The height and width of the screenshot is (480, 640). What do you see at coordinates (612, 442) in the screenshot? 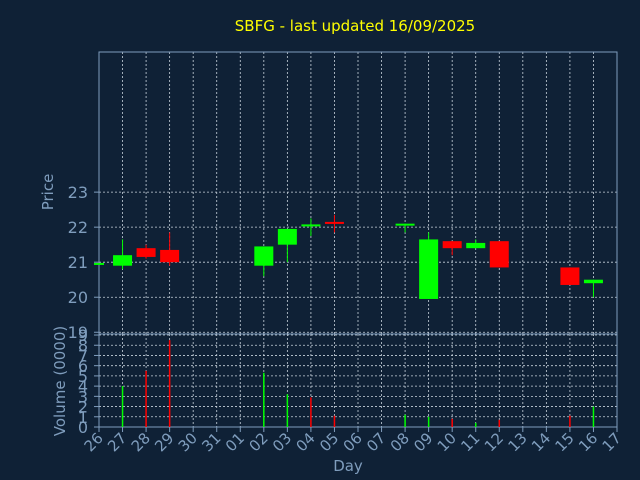
I see `day-tick-label: 17` at bounding box center [612, 442].